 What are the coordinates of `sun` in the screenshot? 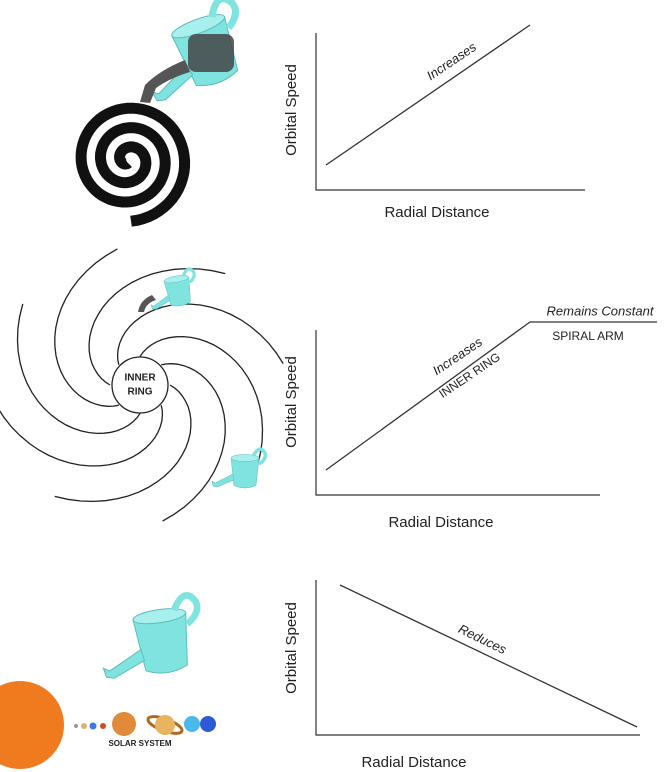 It's located at (32, 725).